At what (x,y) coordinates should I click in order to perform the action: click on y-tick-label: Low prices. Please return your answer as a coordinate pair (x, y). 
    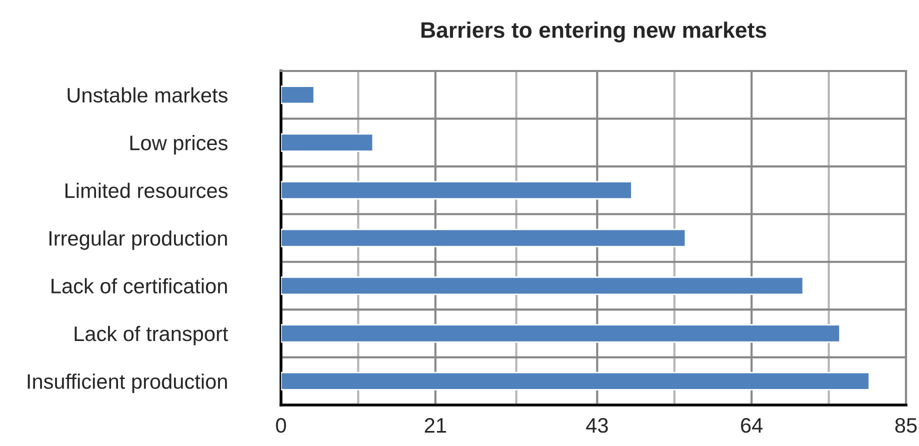
    Looking at the image, I should click on (179, 144).